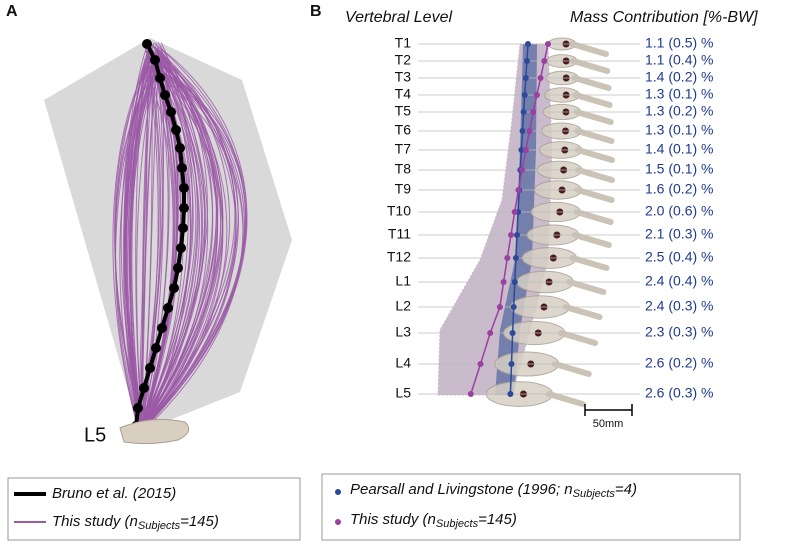 The image size is (803, 544). What do you see at coordinates (679, 169) in the screenshot?
I see `mass: 1.5 (0.1) %` at bounding box center [679, 169].